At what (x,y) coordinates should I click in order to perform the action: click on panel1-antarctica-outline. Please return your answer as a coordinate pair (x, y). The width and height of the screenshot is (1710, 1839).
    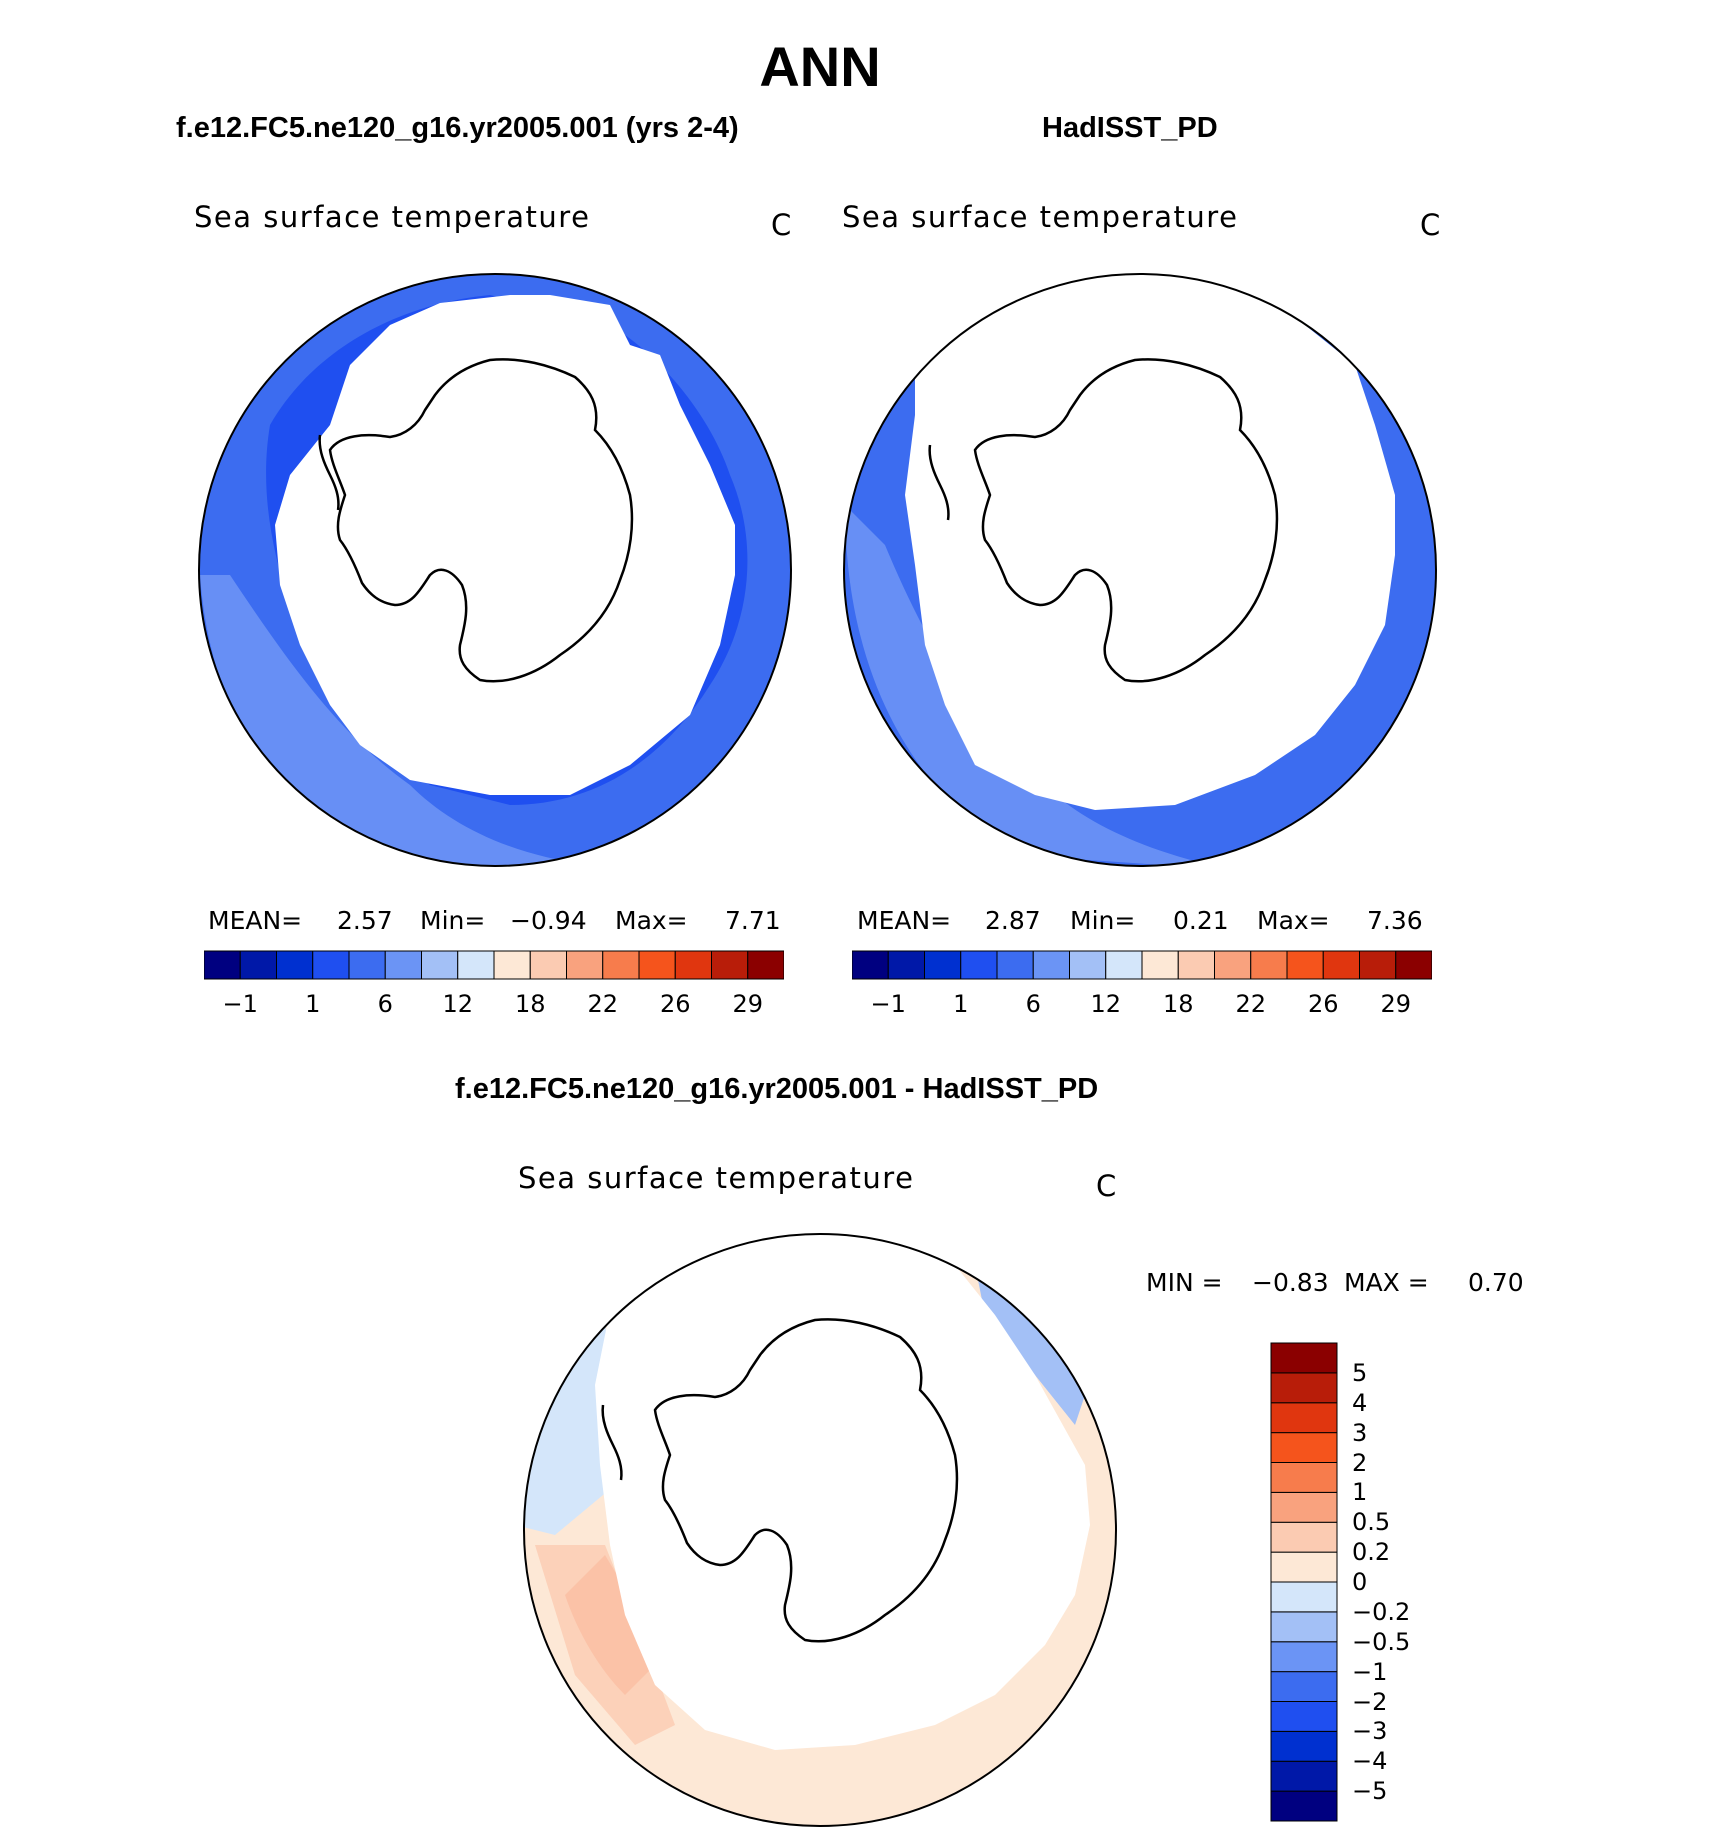
    Looking at the image, I should click on (481, 520).